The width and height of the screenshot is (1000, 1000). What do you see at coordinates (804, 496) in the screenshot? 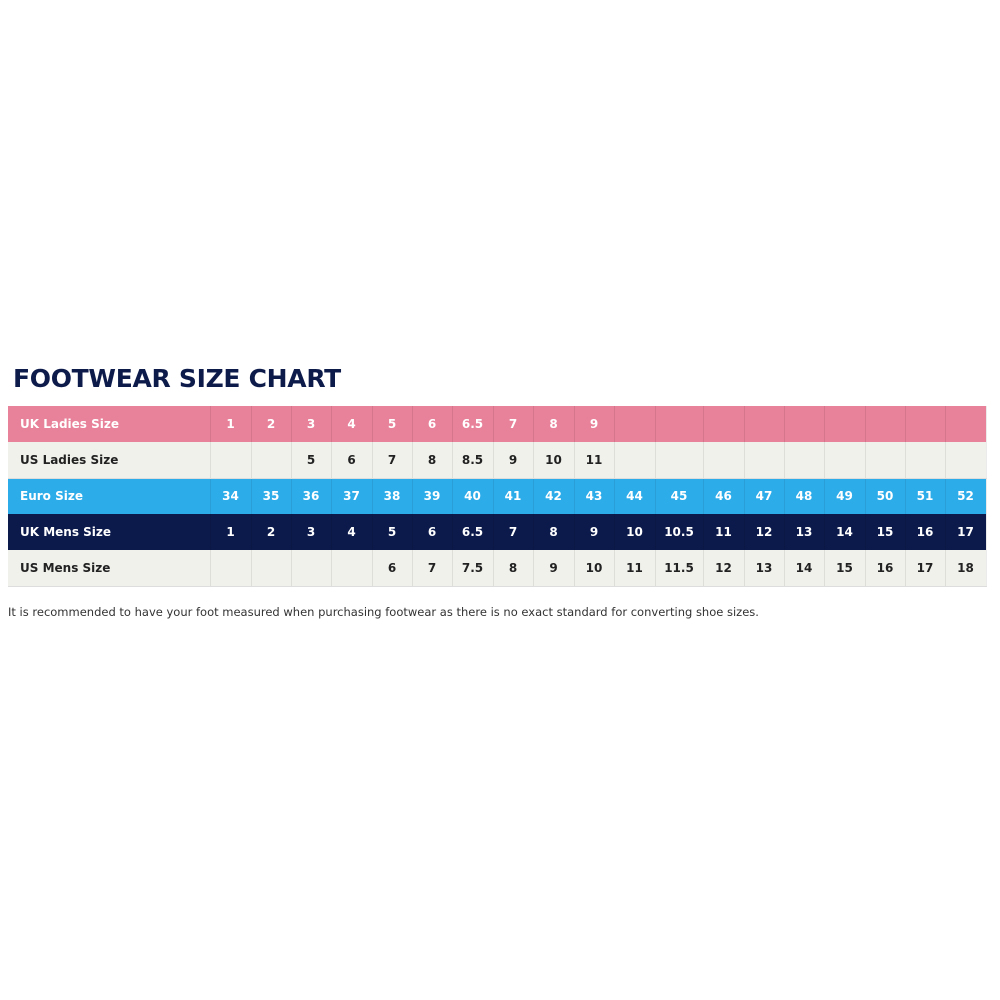
I see `size-cell: 48` at bounding box center [804, 496].